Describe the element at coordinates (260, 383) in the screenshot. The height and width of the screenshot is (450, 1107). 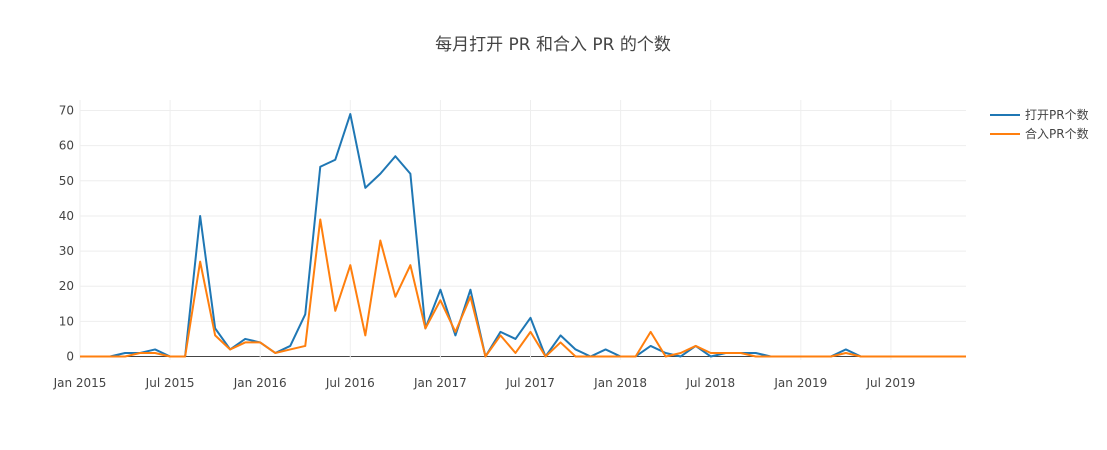
I see `x-tick-label: Jan 2016` at that location.